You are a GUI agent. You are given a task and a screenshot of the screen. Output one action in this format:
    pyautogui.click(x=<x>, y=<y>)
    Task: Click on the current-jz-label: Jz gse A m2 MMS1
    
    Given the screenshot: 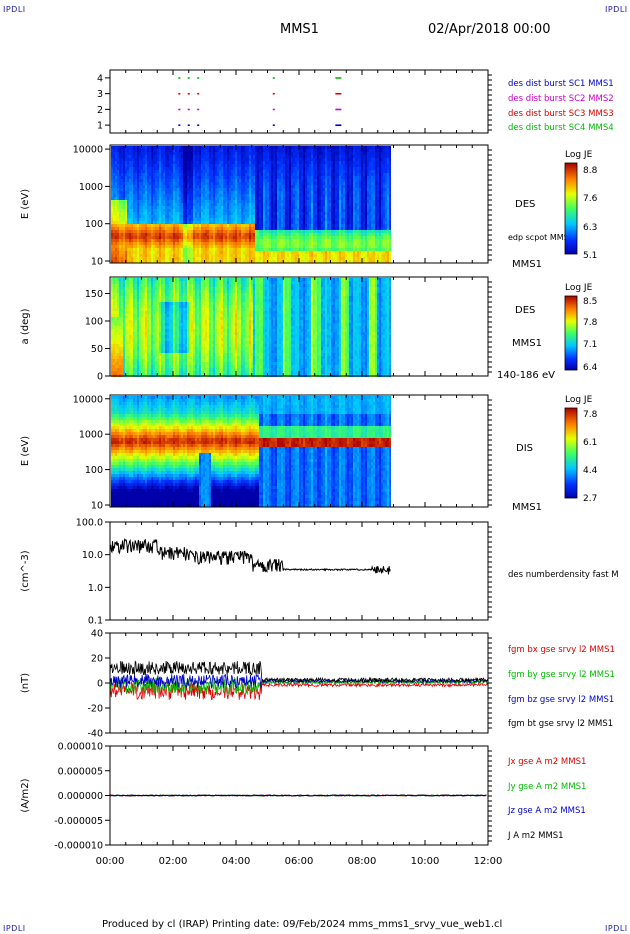 What is the action you would take?
    pyautogui.click(x=547, y=811)
    